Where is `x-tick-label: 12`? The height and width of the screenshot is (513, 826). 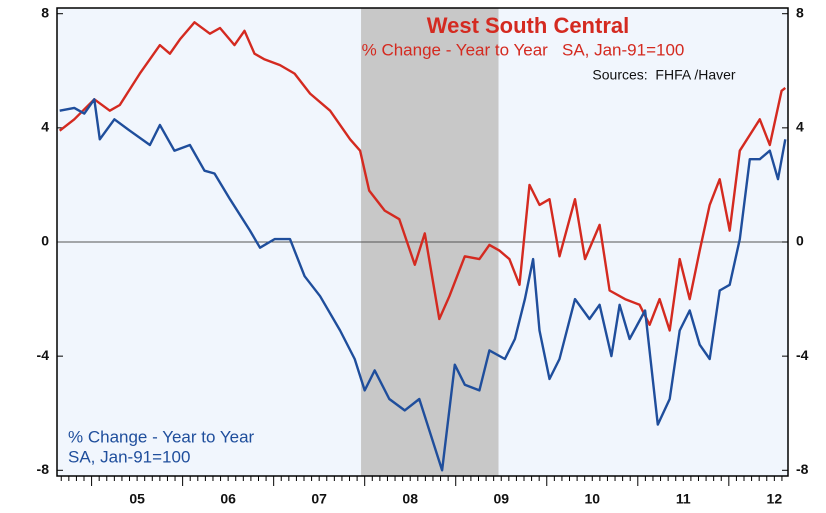 x-tick-label: 12 is located at coordinates (775, 499).